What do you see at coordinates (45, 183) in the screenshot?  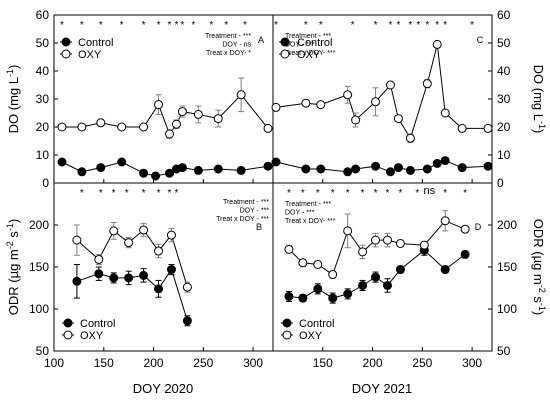 I see `y-tick-label: 0` at bounding box center [45, 183].